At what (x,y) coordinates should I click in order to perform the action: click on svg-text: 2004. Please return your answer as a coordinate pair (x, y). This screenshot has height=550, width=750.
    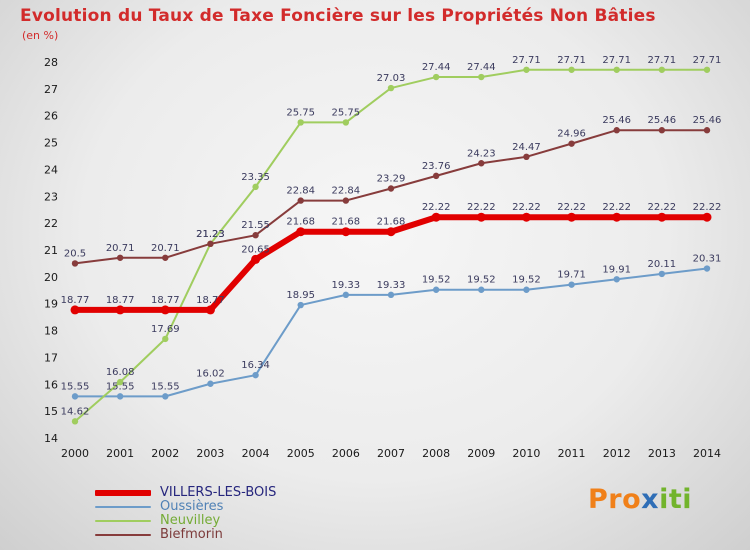
    Looking at the image, I should click on (256, 453).